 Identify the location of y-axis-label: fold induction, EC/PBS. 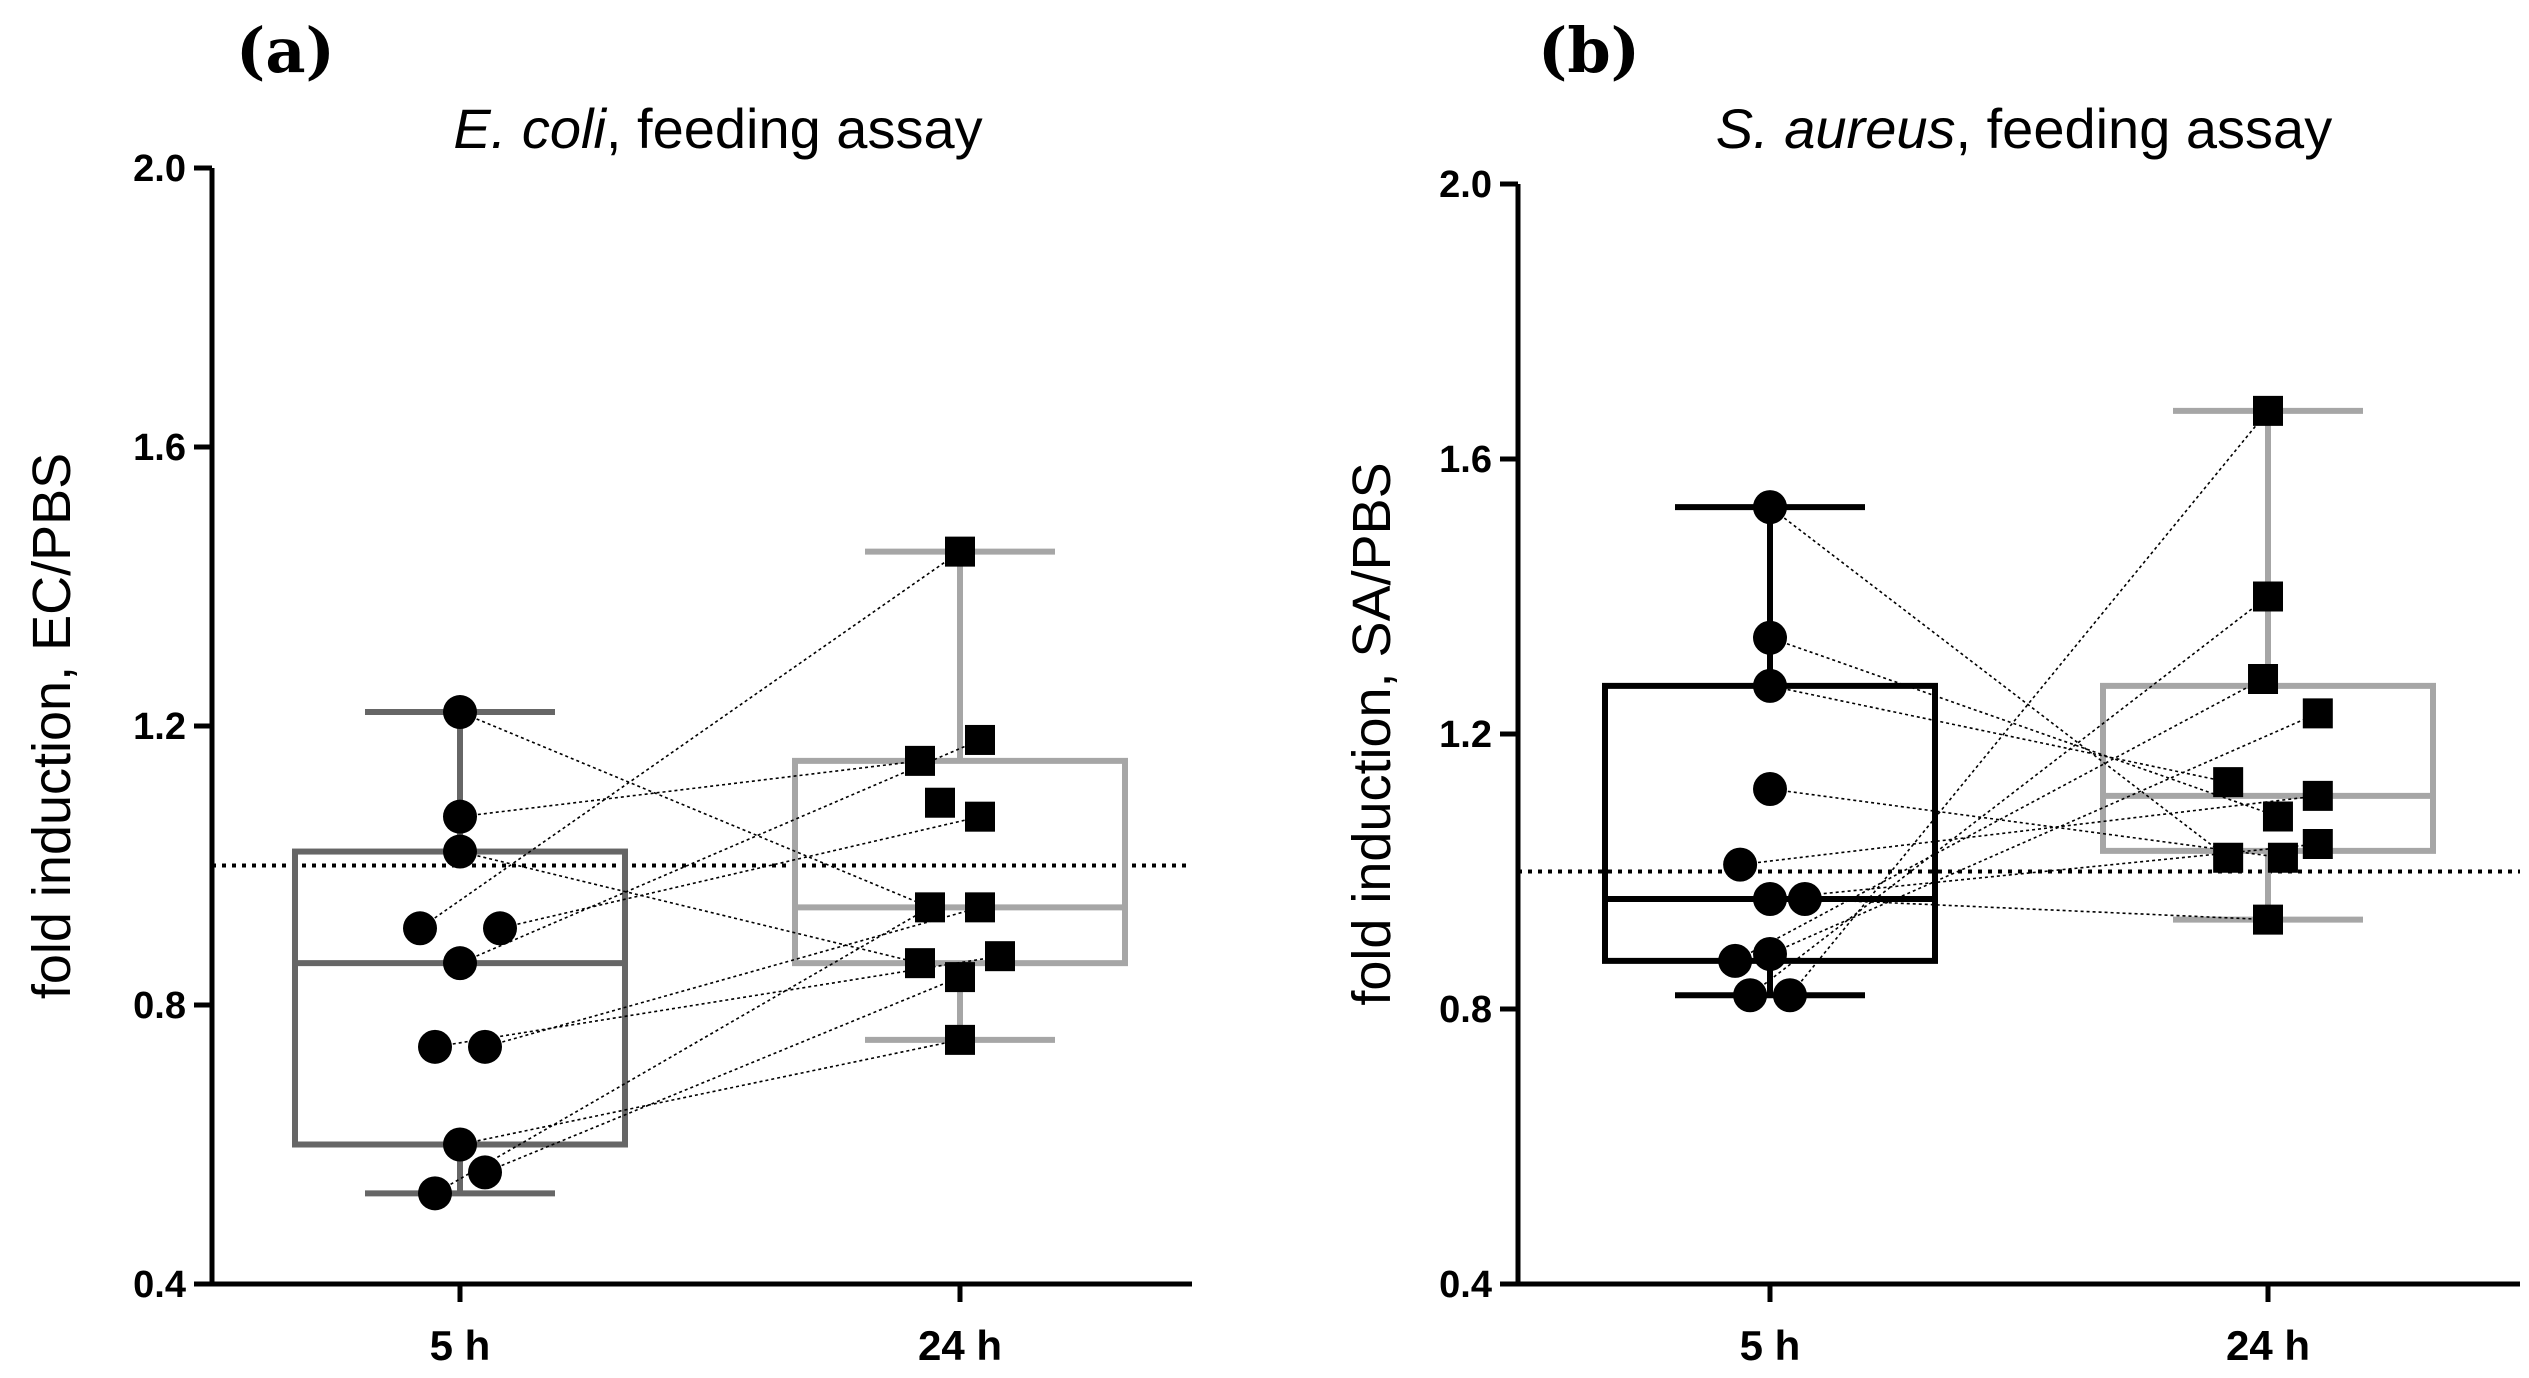
(52, 726).